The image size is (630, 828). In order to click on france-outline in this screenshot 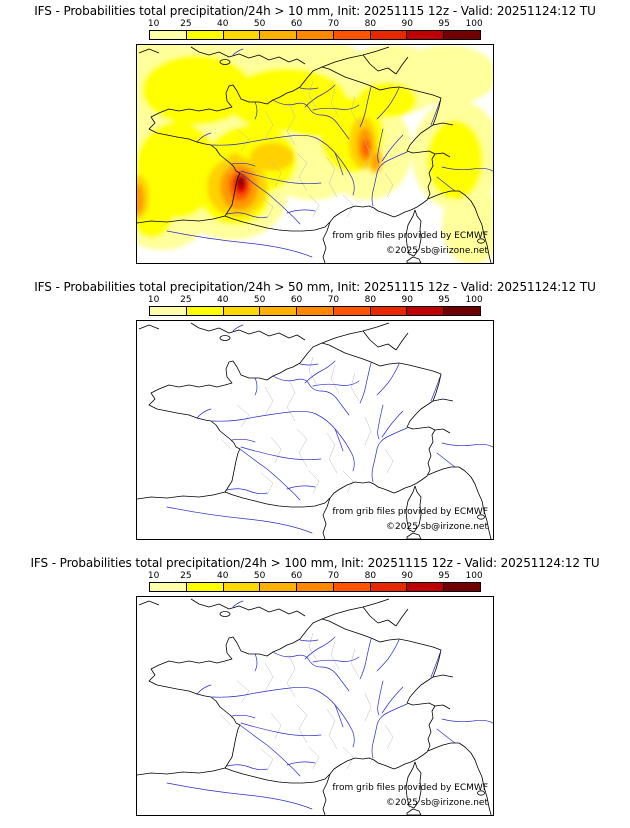, I will do `click(295, 149)`.